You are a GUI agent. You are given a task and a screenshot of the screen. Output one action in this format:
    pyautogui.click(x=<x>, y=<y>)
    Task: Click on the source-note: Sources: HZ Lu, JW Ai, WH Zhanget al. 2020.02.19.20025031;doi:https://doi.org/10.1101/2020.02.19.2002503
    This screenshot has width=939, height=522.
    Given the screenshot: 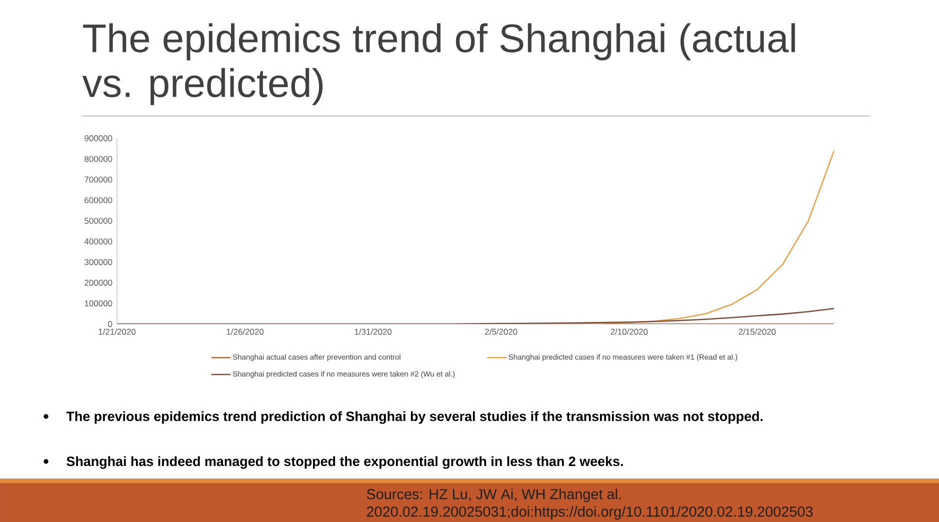 What is the action you would take?
    pyautogui.click(x=589, y=504)
    